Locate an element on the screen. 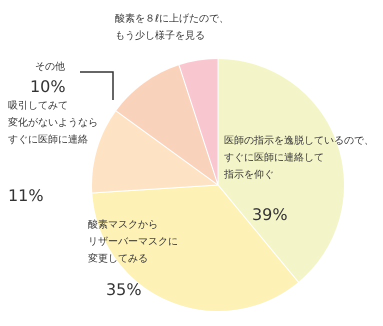 The height and width of the screenshot is (326, 383). slice-label: 酸素を８ℓに上げたので、もう少し様子を見る is located at coordinates (172, 27).